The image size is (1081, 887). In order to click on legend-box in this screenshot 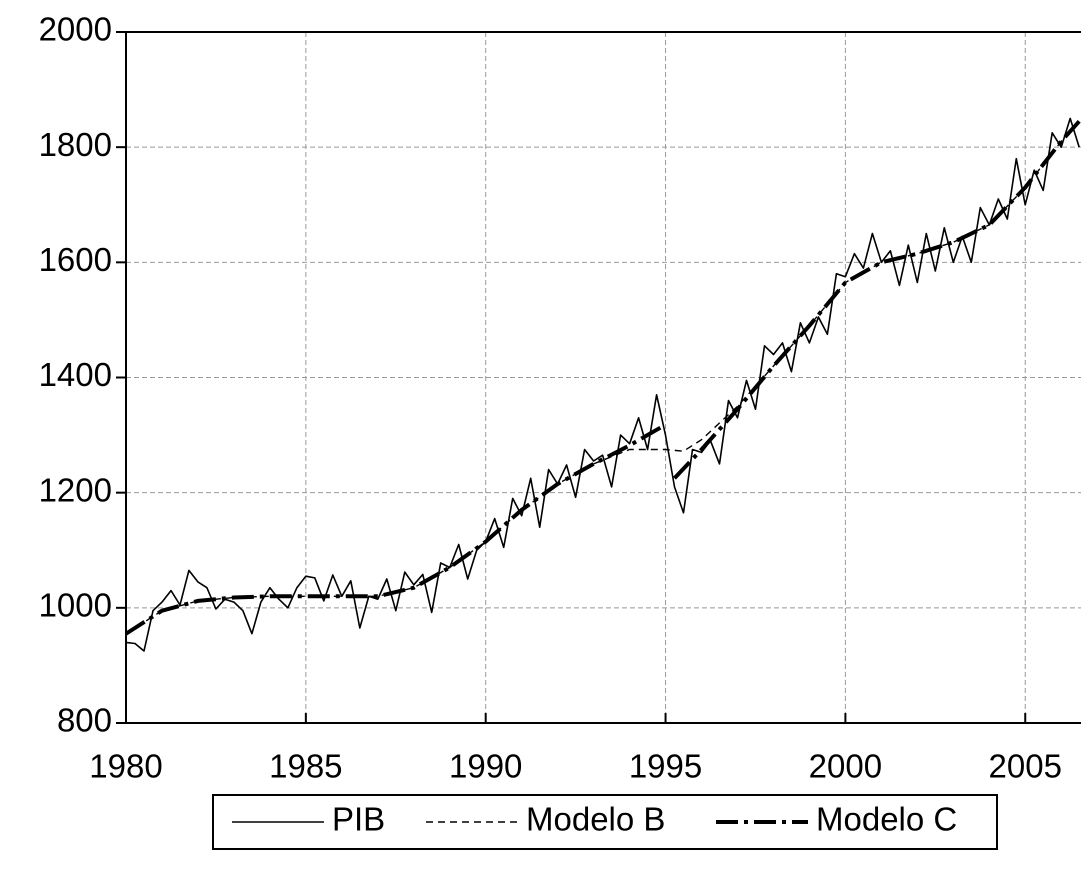, I will do `click(605, 822)`.